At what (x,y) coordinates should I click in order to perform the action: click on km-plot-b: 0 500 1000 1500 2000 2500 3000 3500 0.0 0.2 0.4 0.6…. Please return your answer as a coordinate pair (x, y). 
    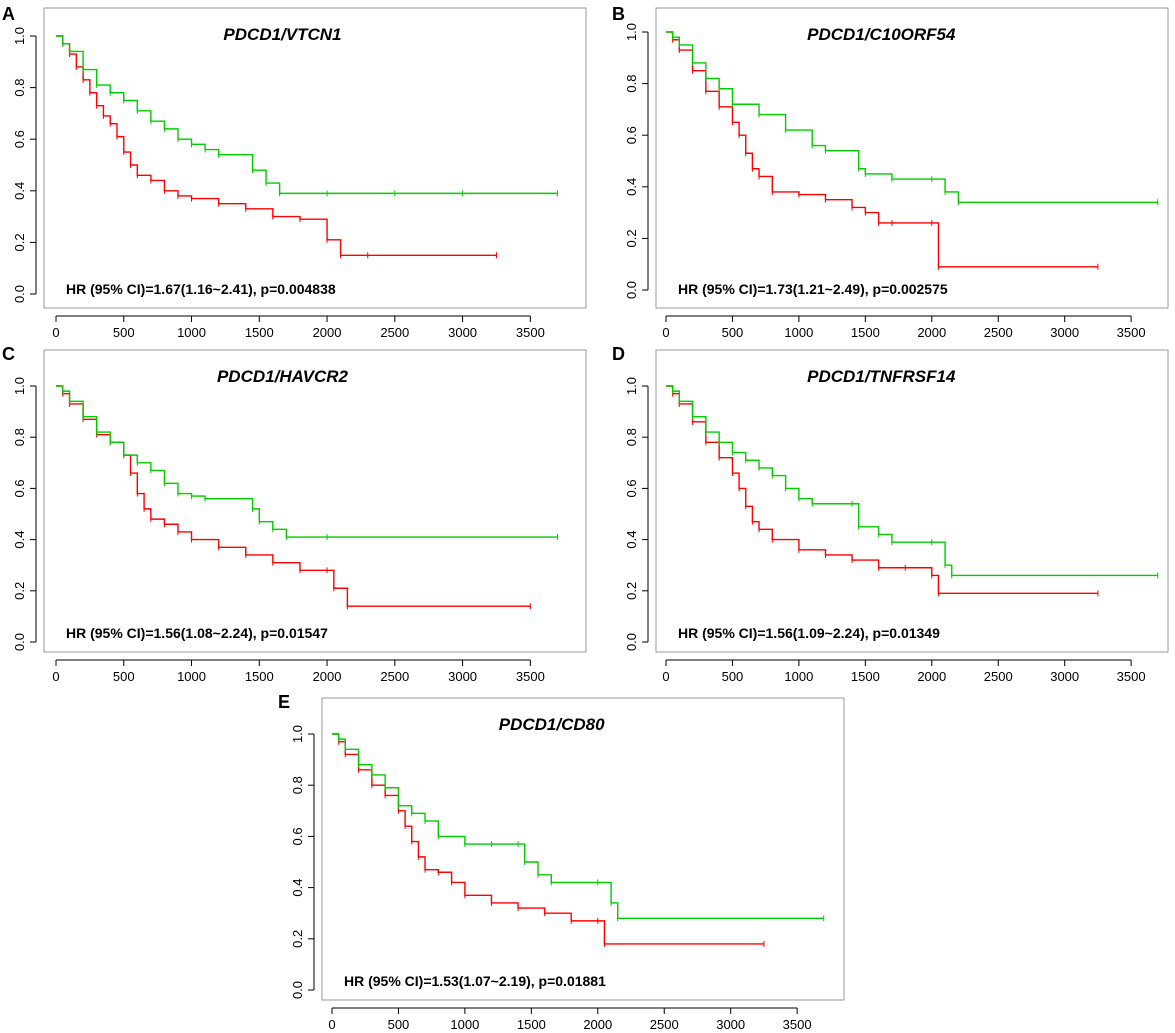
    Looking at the image, I should click on (896, 173).